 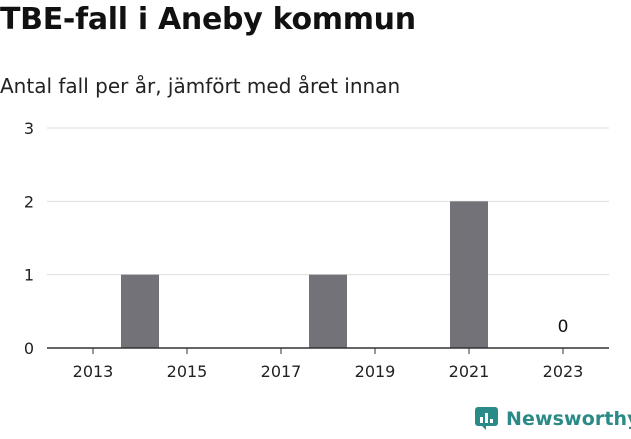 I want to click on x-tick-label: 2023, so click(x=563, y=371).